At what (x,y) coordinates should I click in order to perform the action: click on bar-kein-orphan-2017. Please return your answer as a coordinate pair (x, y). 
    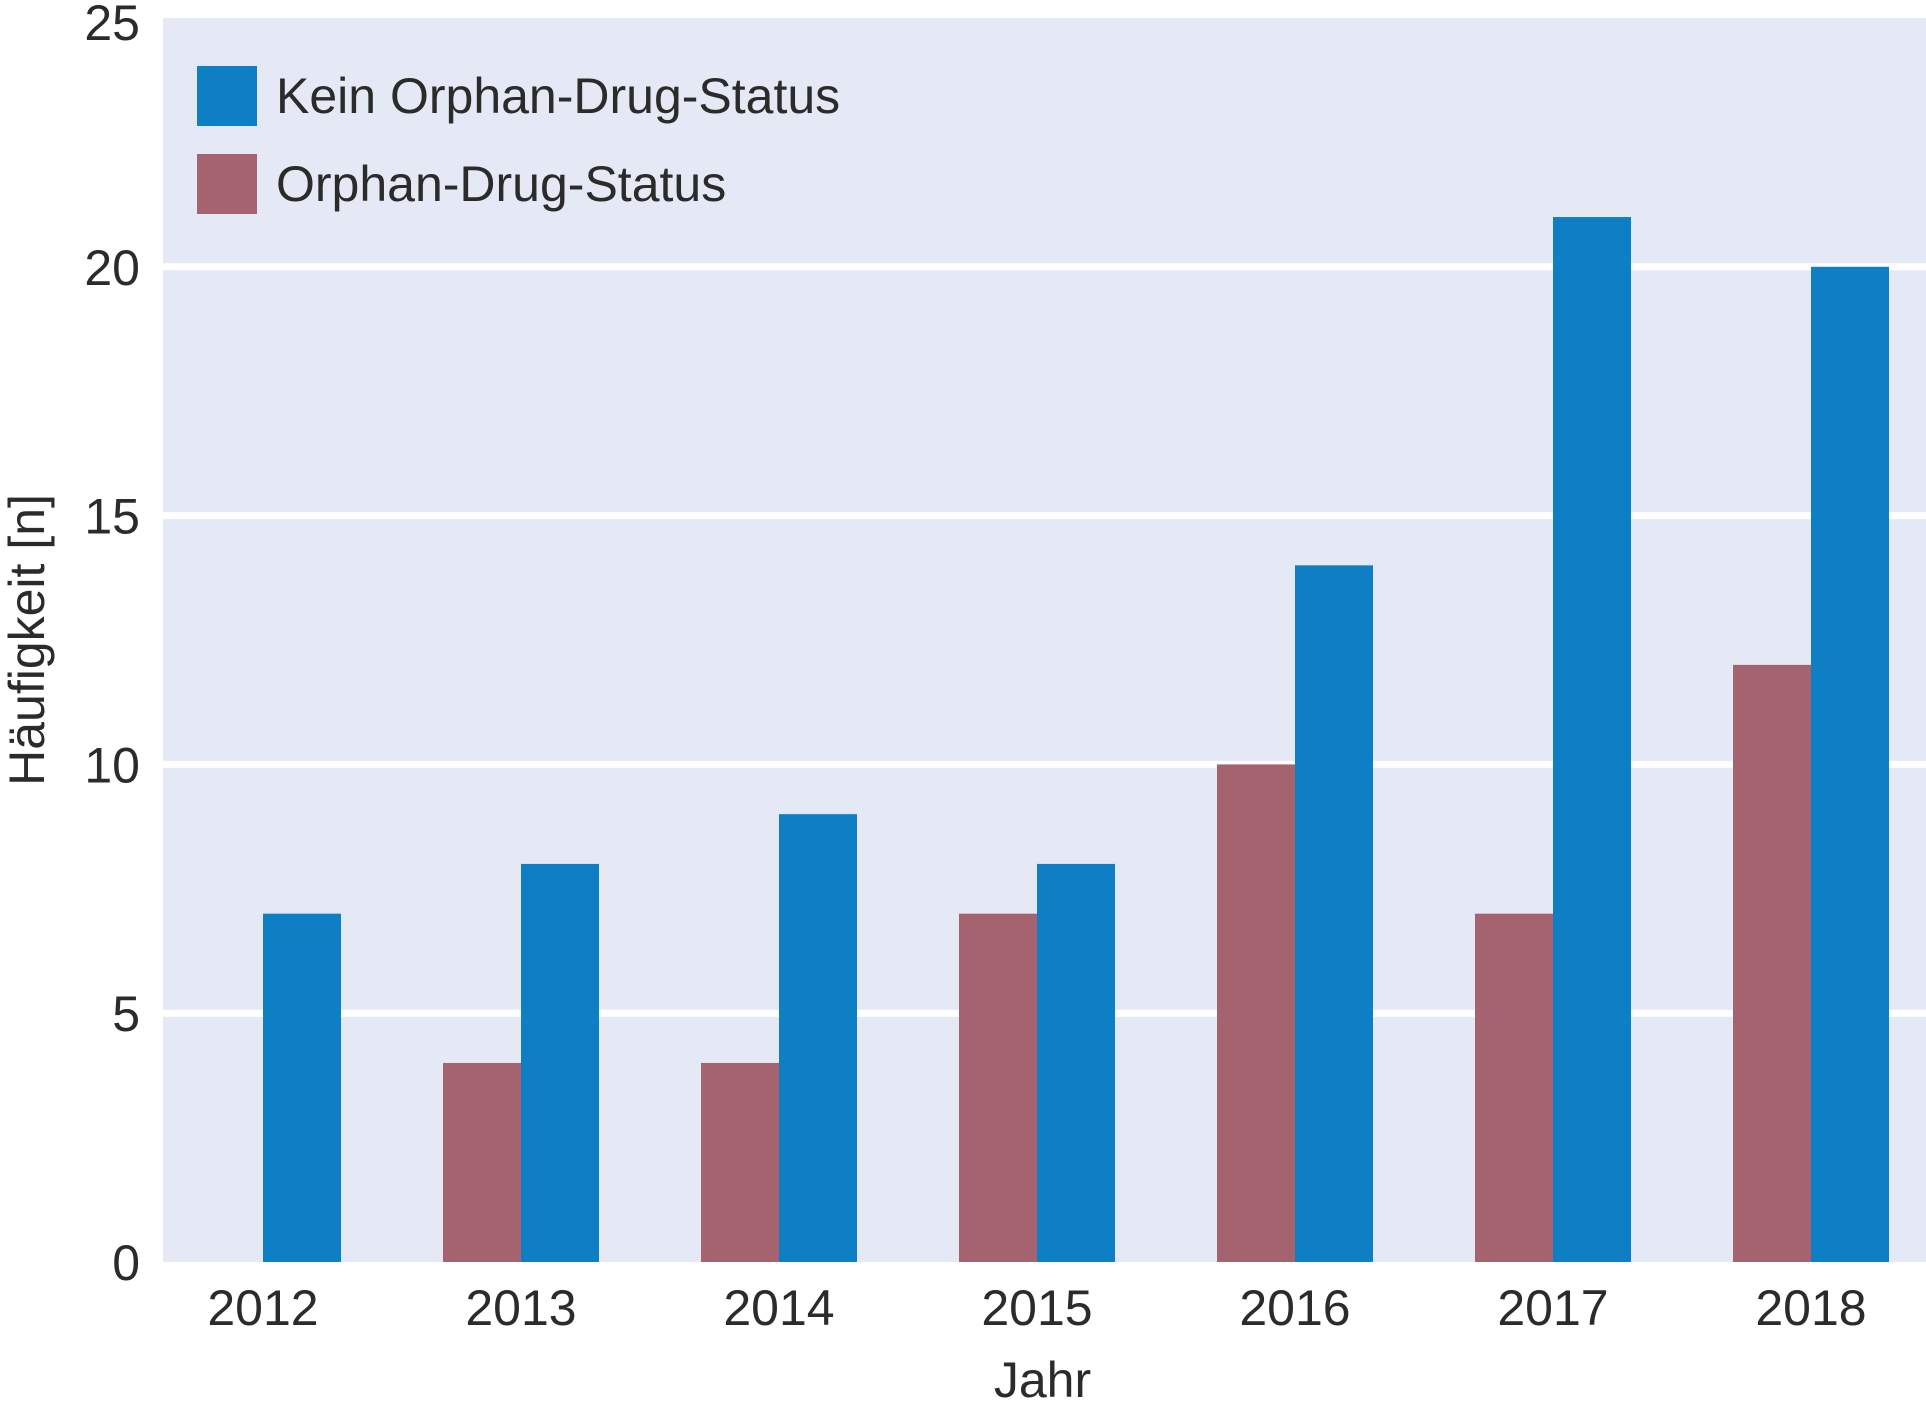
    Looking at the image, I should click on (1592, 739).